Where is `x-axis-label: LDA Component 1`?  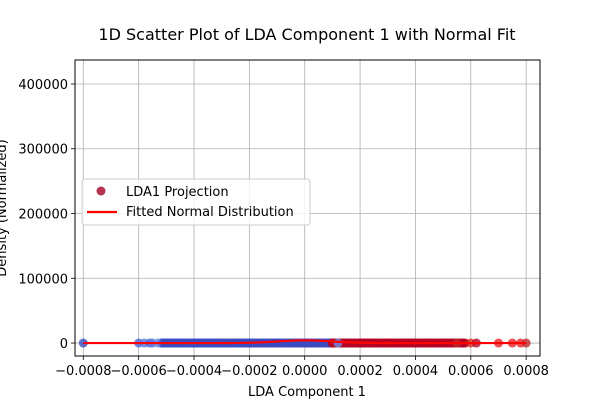 x-axis-label: LDA Component 1 is located at coordinates (307, 392).